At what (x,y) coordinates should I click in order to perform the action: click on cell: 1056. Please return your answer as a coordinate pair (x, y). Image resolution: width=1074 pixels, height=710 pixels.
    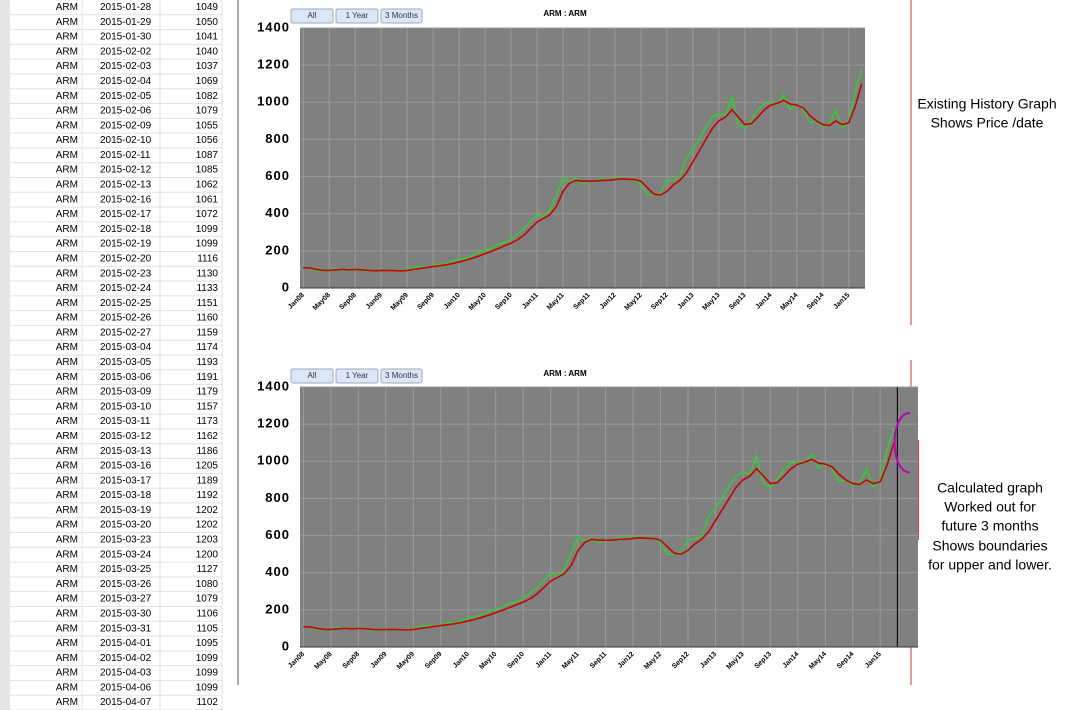
    Looking at the image, I should click on (207, 140).